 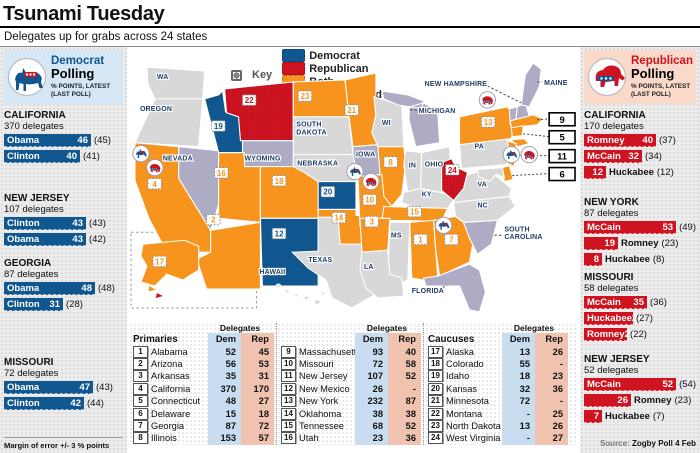 I want to click on subtitle-rule, so click(x=350, y=46).